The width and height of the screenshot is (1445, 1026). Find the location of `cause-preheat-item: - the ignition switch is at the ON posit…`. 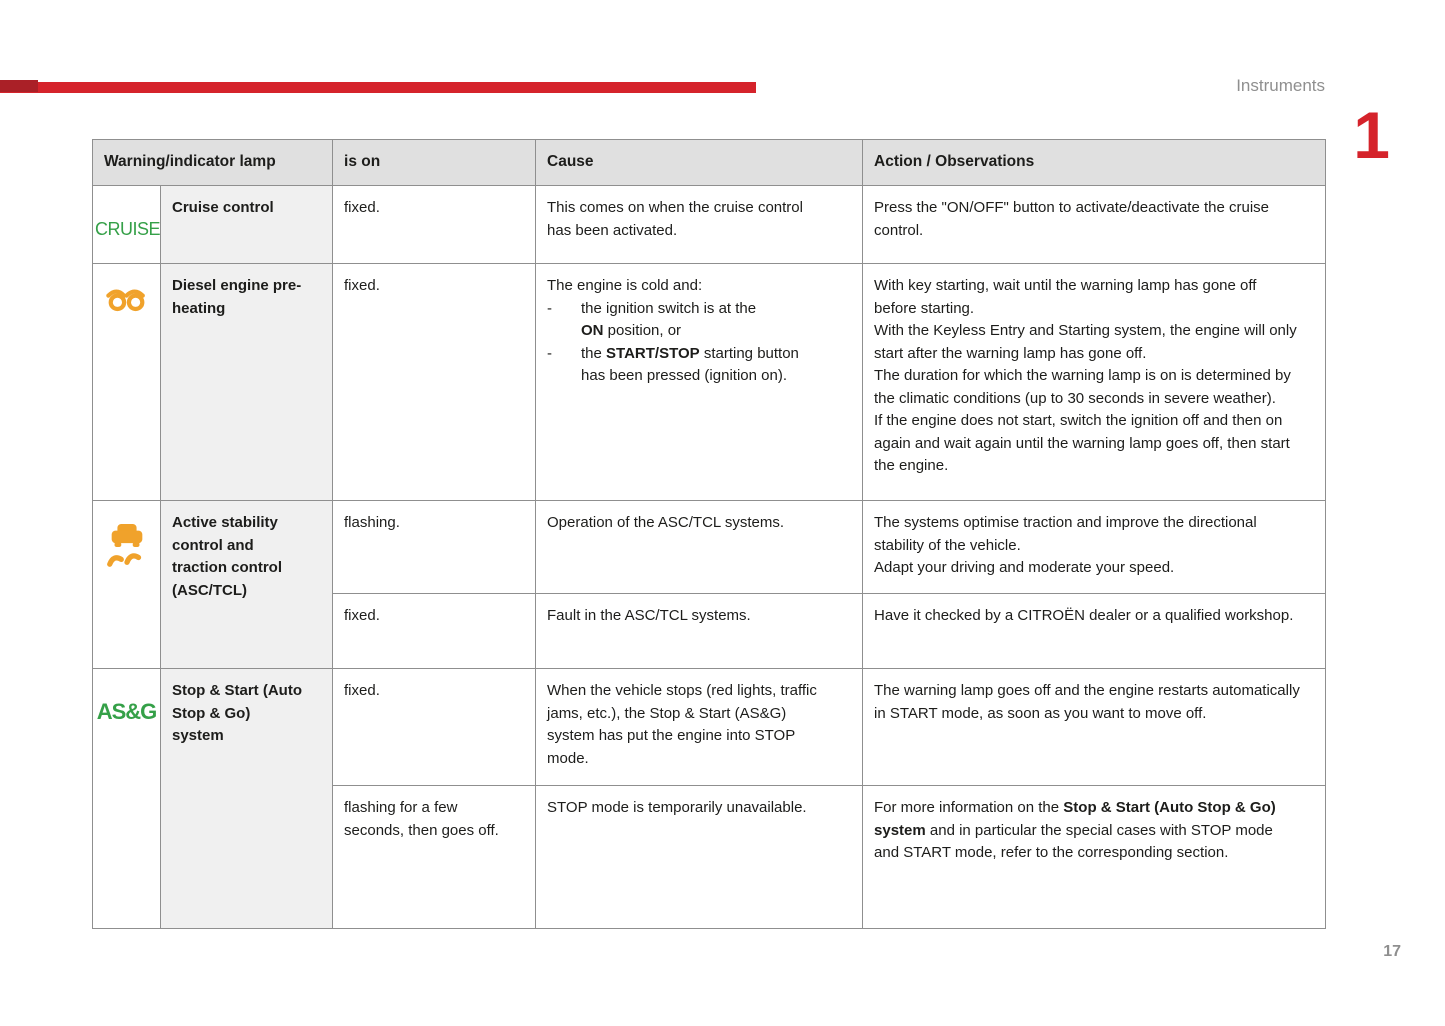

cause-preheat-item: - the ignition switch is at the ON posit… is located at coordinates (683, 320).